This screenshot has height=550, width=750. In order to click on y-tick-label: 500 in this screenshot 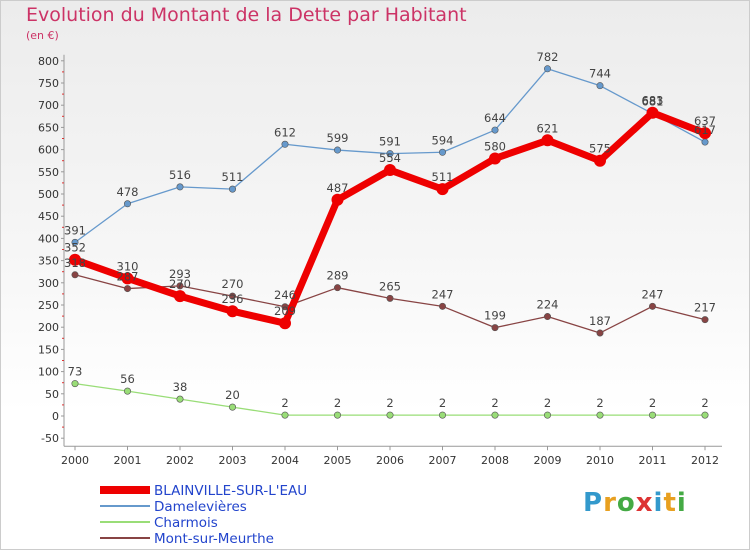, I will do `click(48, 194)`.